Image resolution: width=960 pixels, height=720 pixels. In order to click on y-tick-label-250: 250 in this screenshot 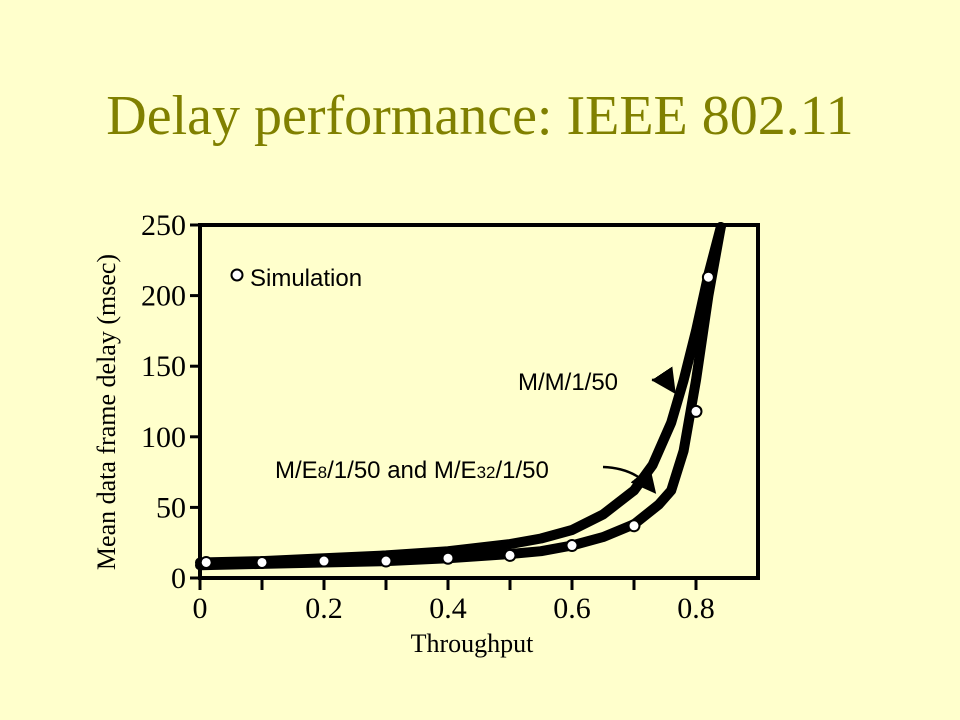, I will do `click(163, 225)`.